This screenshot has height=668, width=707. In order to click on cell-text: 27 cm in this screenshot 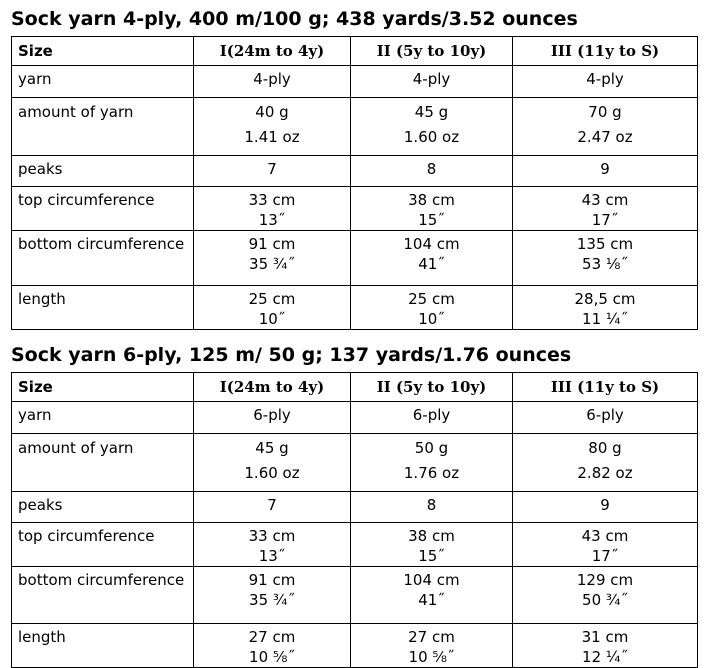, I will do `click(431, 637)`.